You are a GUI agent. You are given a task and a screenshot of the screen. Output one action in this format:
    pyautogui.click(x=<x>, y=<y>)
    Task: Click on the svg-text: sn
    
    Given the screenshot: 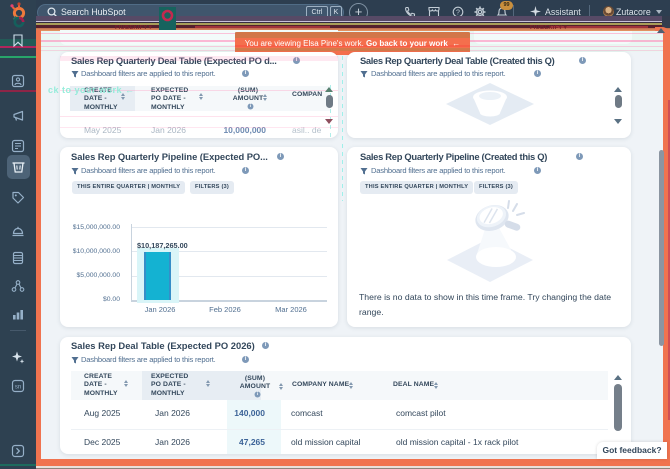 What is the action you would take?
    pyautogui.click(x=18, y=387)
    